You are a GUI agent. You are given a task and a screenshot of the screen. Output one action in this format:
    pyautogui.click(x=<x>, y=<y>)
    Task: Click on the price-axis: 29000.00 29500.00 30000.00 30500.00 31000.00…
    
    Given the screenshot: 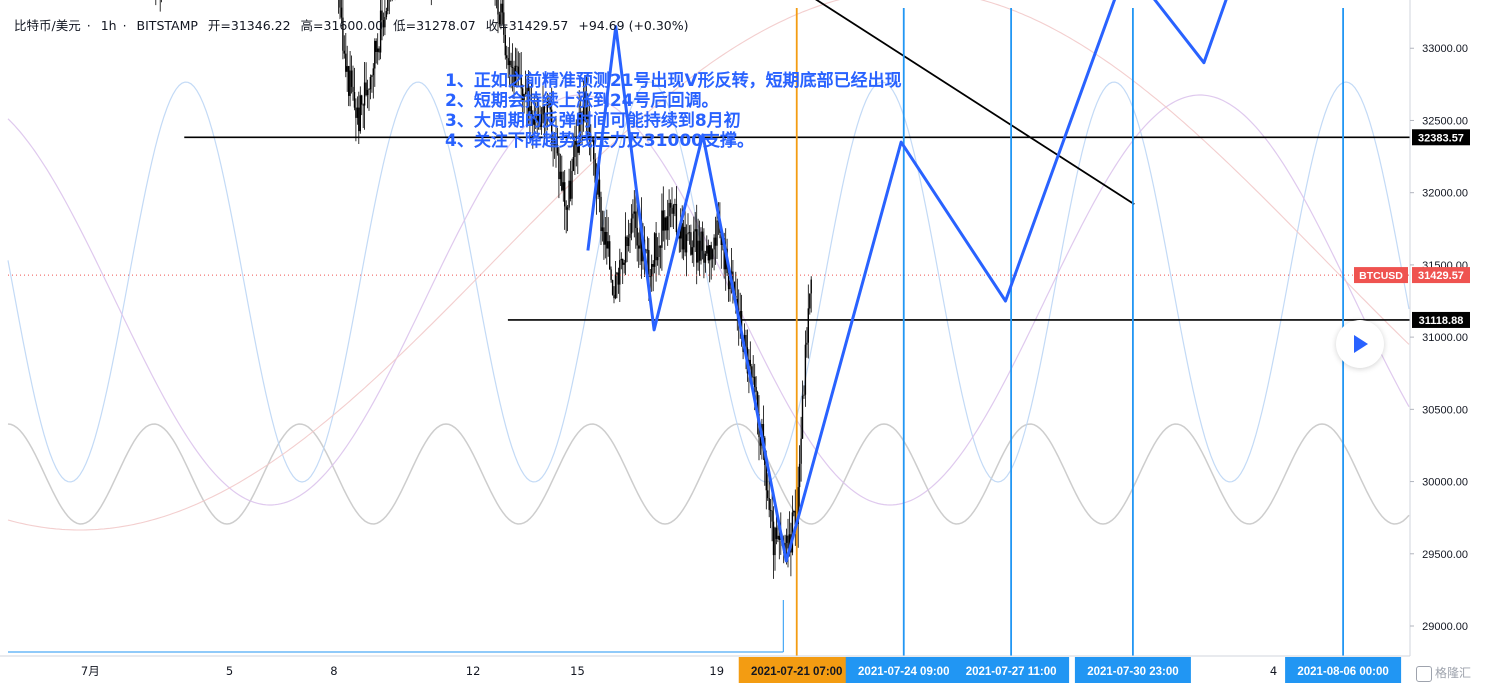 What is the action you would take?
    pyautogui.click(x=1412, y=328)
    